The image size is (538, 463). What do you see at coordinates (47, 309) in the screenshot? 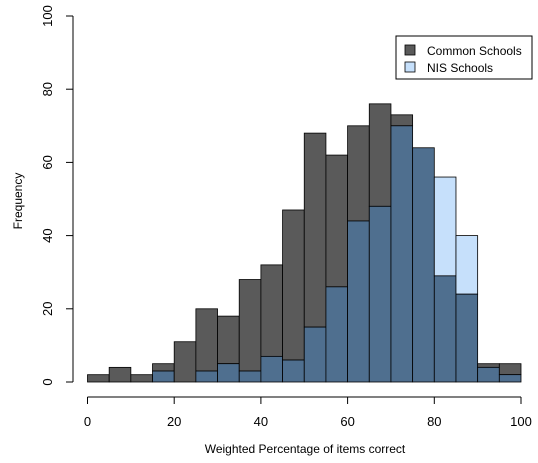
I see `y-tick-label: 20` at bounding box center [47, 309].